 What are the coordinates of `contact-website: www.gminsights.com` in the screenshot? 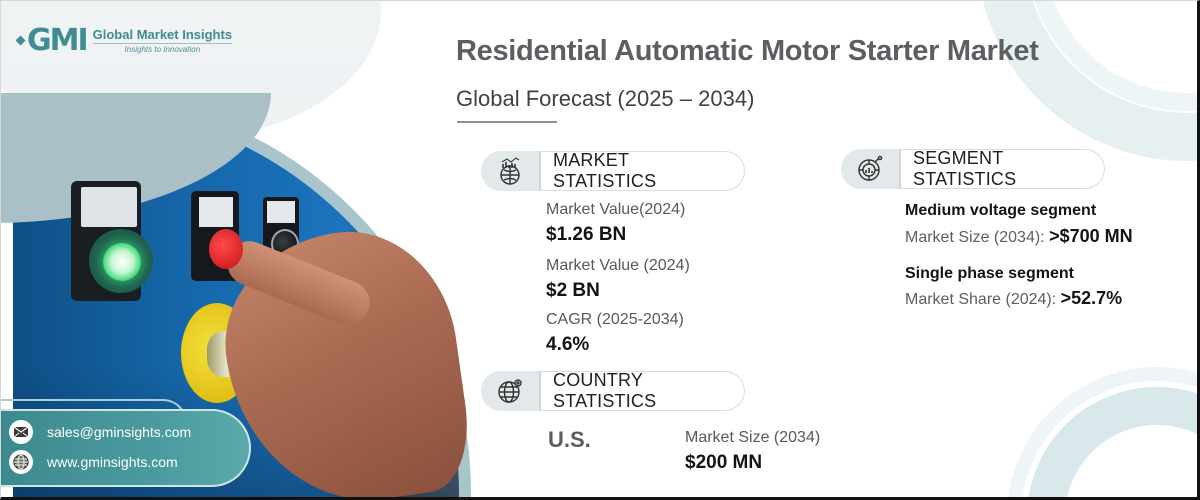 It's located at (112, 462).